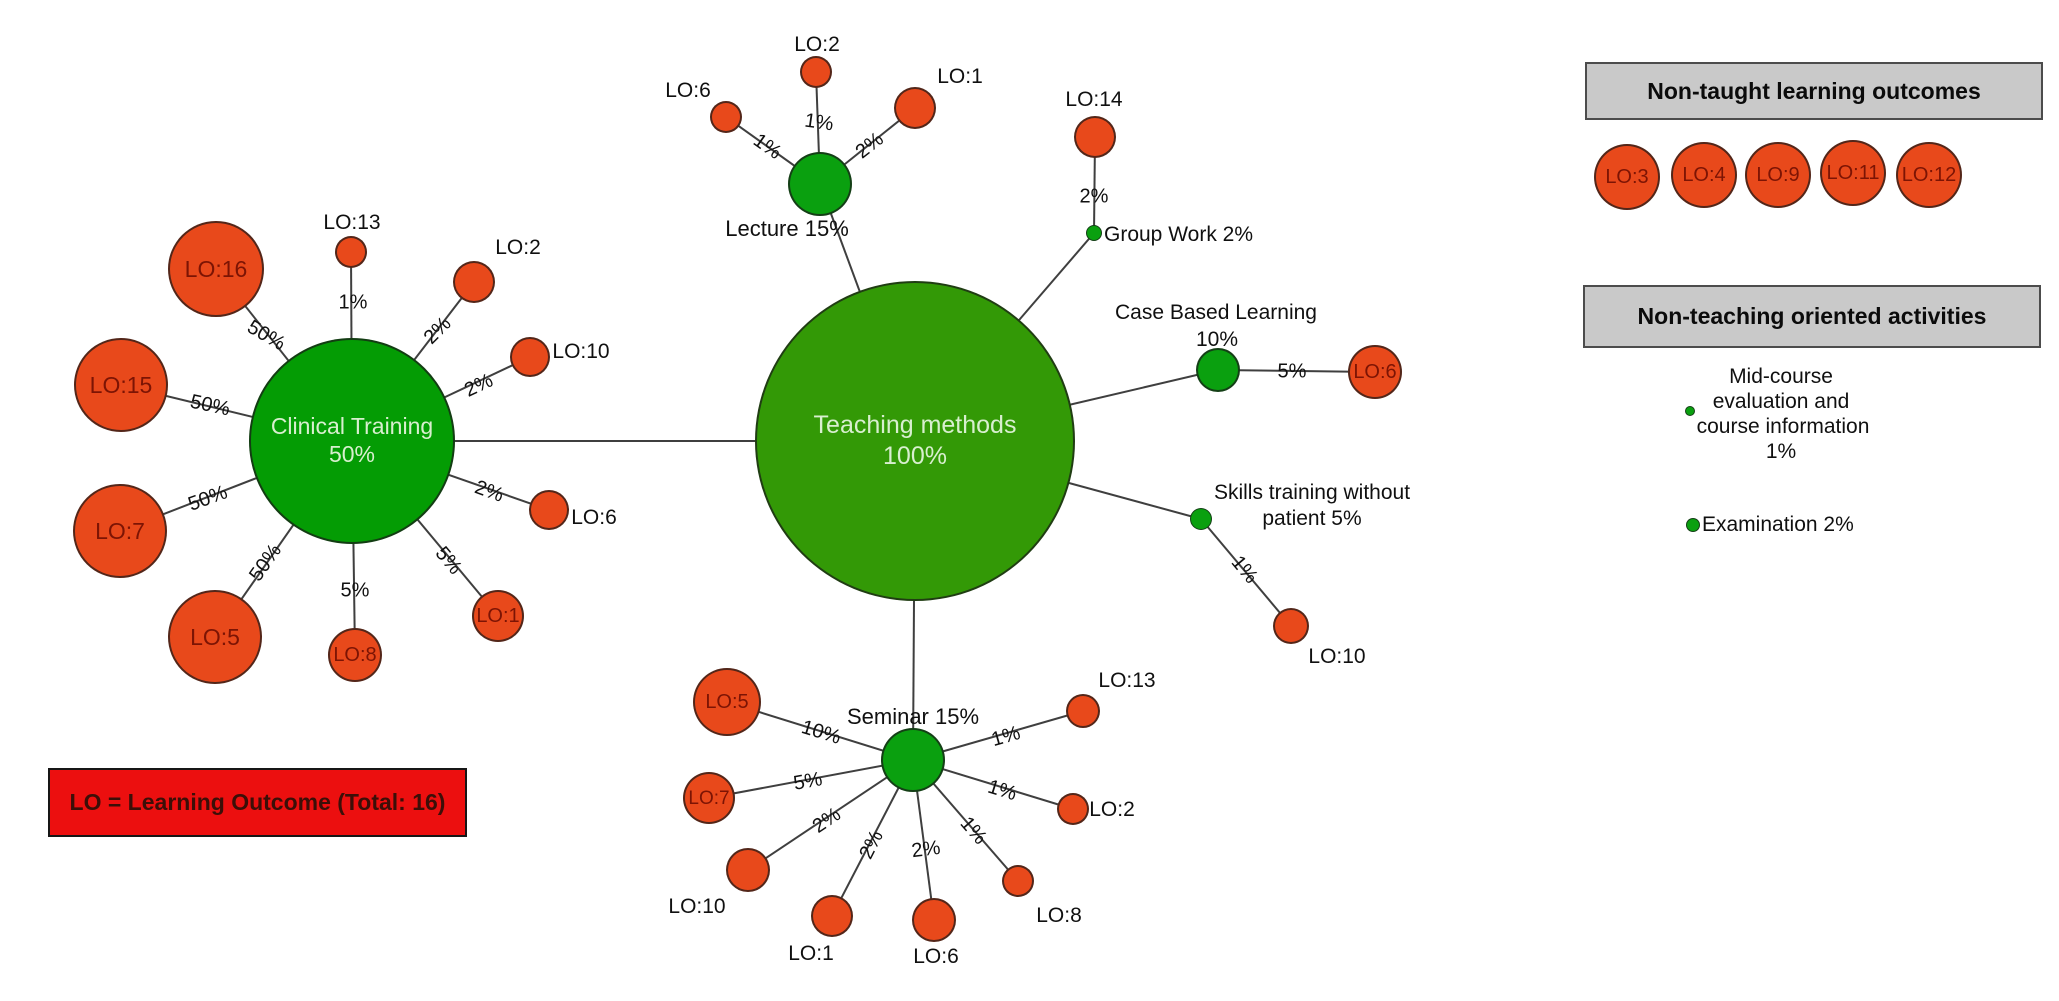  I want to click on mid-course-line1: Mid-course, so click(1781, 376).